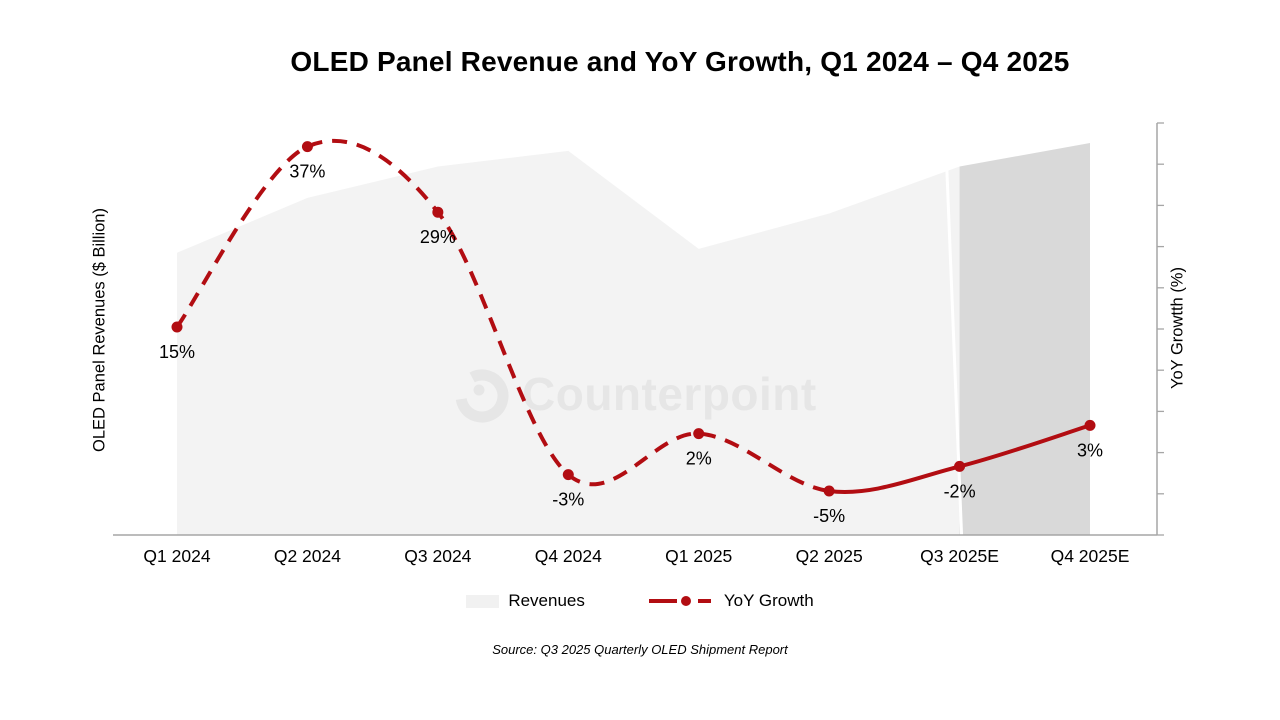  Describe the element at coordinates (177, 352) in the screenshot. I see `data-point-label: 15%` at that location.